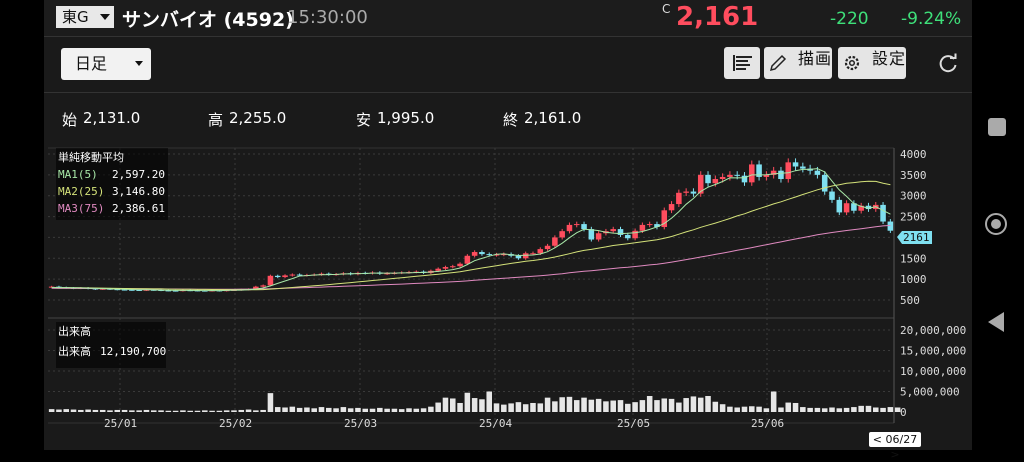  Describe the element at coordinates (996, 322) in the screenshot. I see `back-icon` at that location.